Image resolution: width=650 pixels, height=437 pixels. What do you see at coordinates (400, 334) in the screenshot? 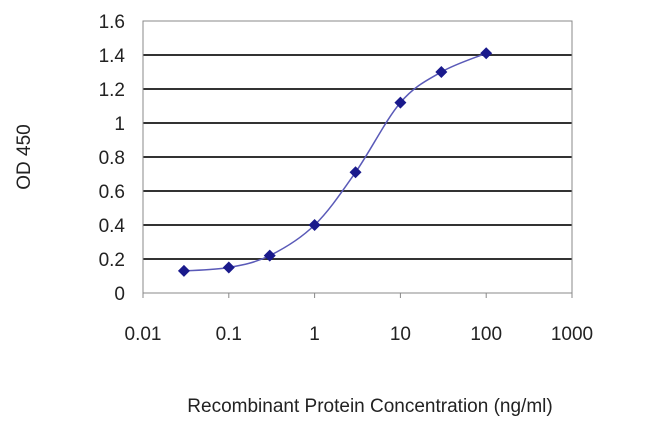
I see `x-tick-label: 10` at bounding box center [400, 334].